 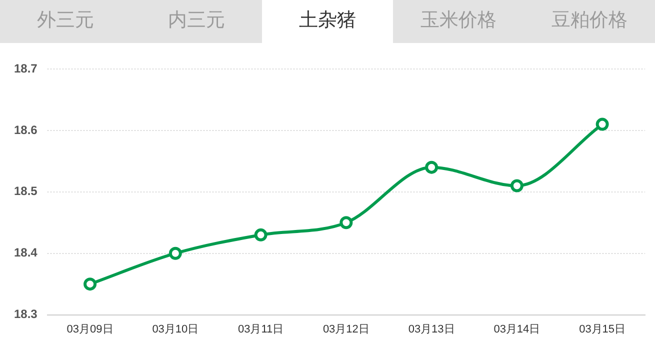 I want to click on x-tick-label: 03月12日, so click(x=346, y=329).